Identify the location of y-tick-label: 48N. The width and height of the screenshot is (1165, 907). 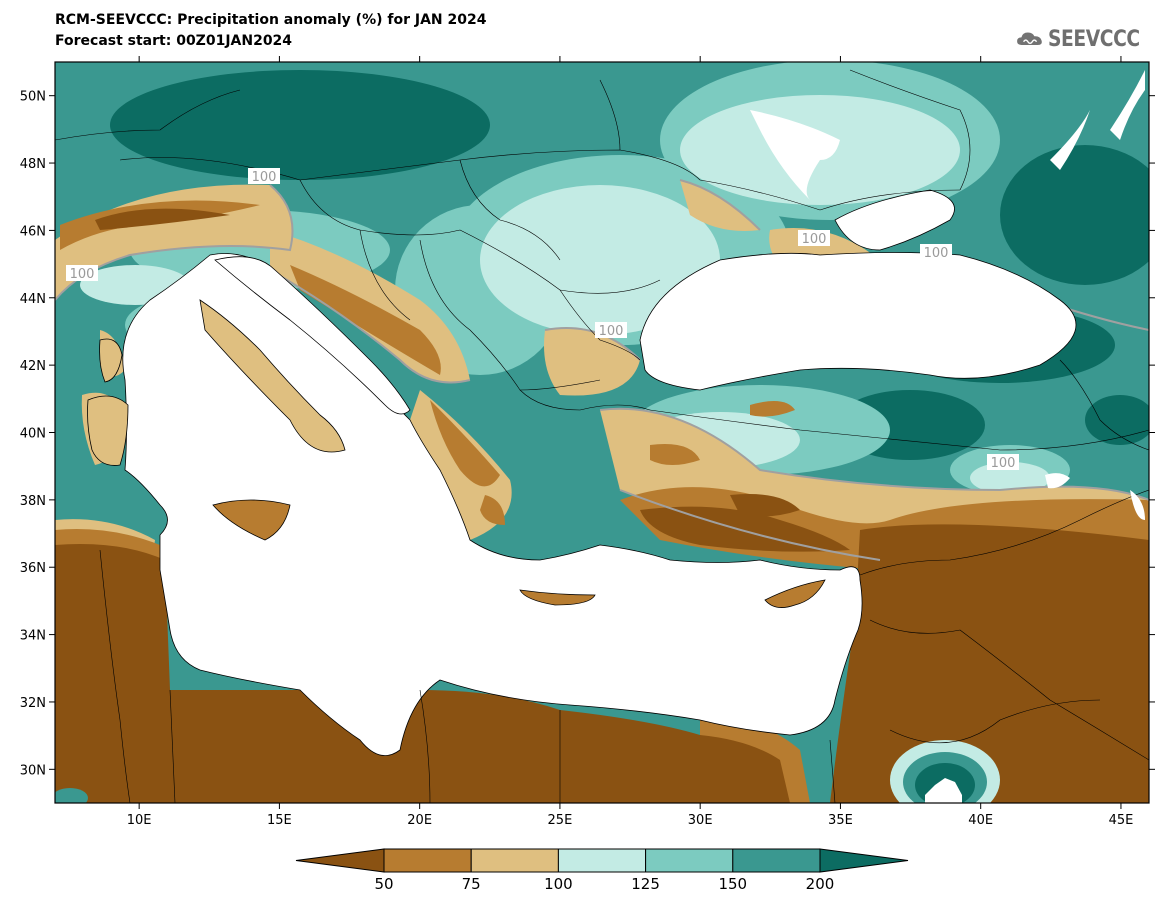
(33, 164).